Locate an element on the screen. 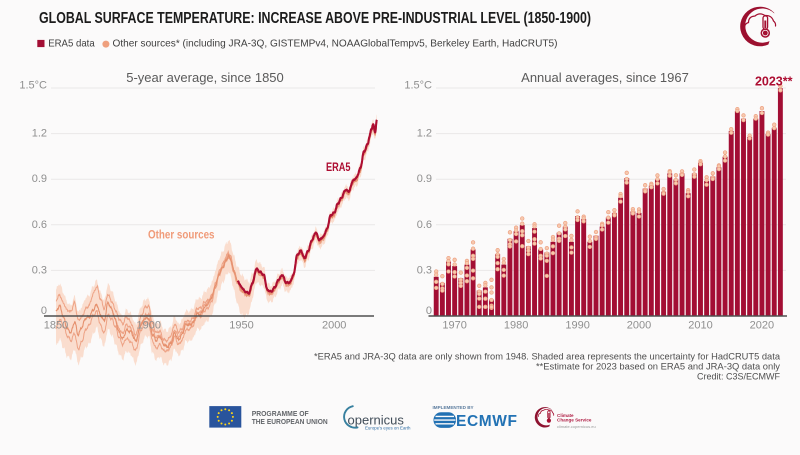 The width and height of the screenshot is (800, 455). svg-text: 1980 is located at coordinates (516, 326).